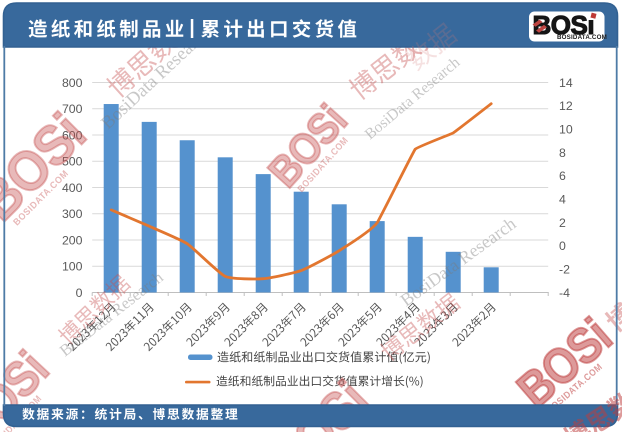  What do you see at coordinates (72, 267) in the screenshot?
I see `svg-text: 100` at bounding box center [72, 267].